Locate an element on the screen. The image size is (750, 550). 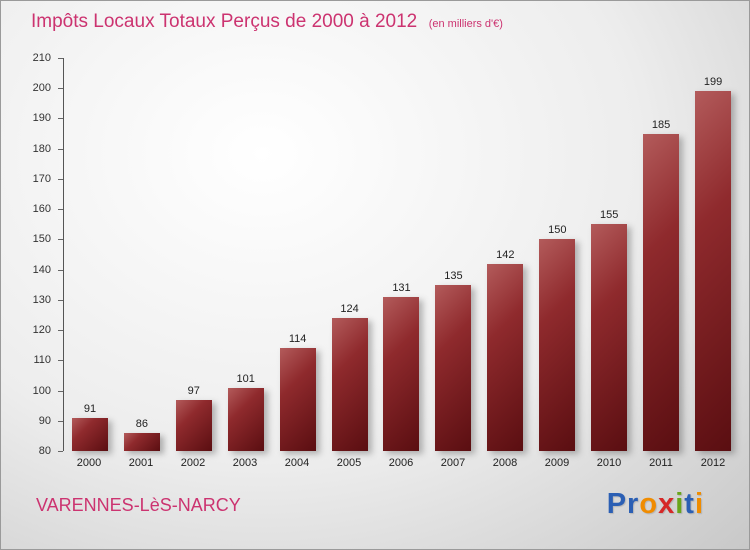
x-tick-label: 2006 is located at coordinates (401, 463).